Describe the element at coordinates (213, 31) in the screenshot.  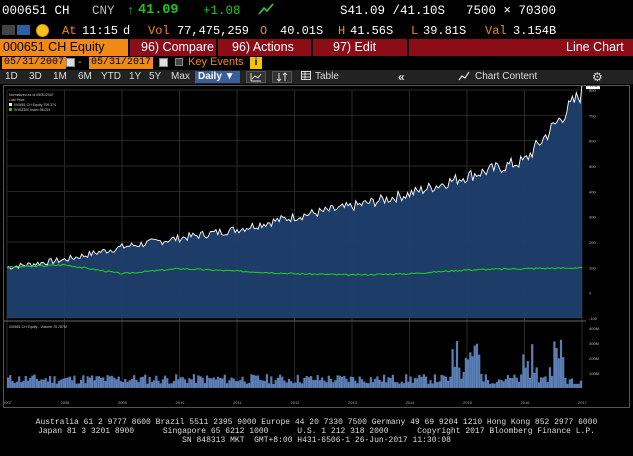
I see `volume: 77,475,259` at that location.